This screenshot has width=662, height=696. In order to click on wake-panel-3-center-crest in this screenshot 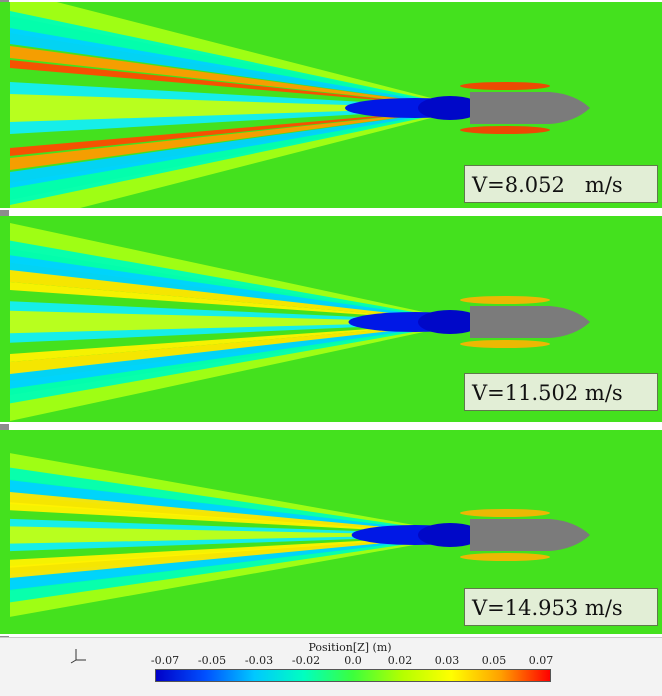, I will do `click(225, 535)`.